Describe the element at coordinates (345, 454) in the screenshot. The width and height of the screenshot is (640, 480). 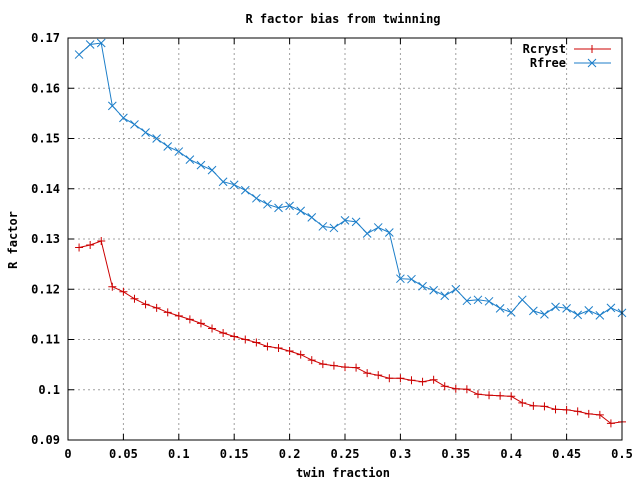
I see `x-tick-label: 0.25` at that location.